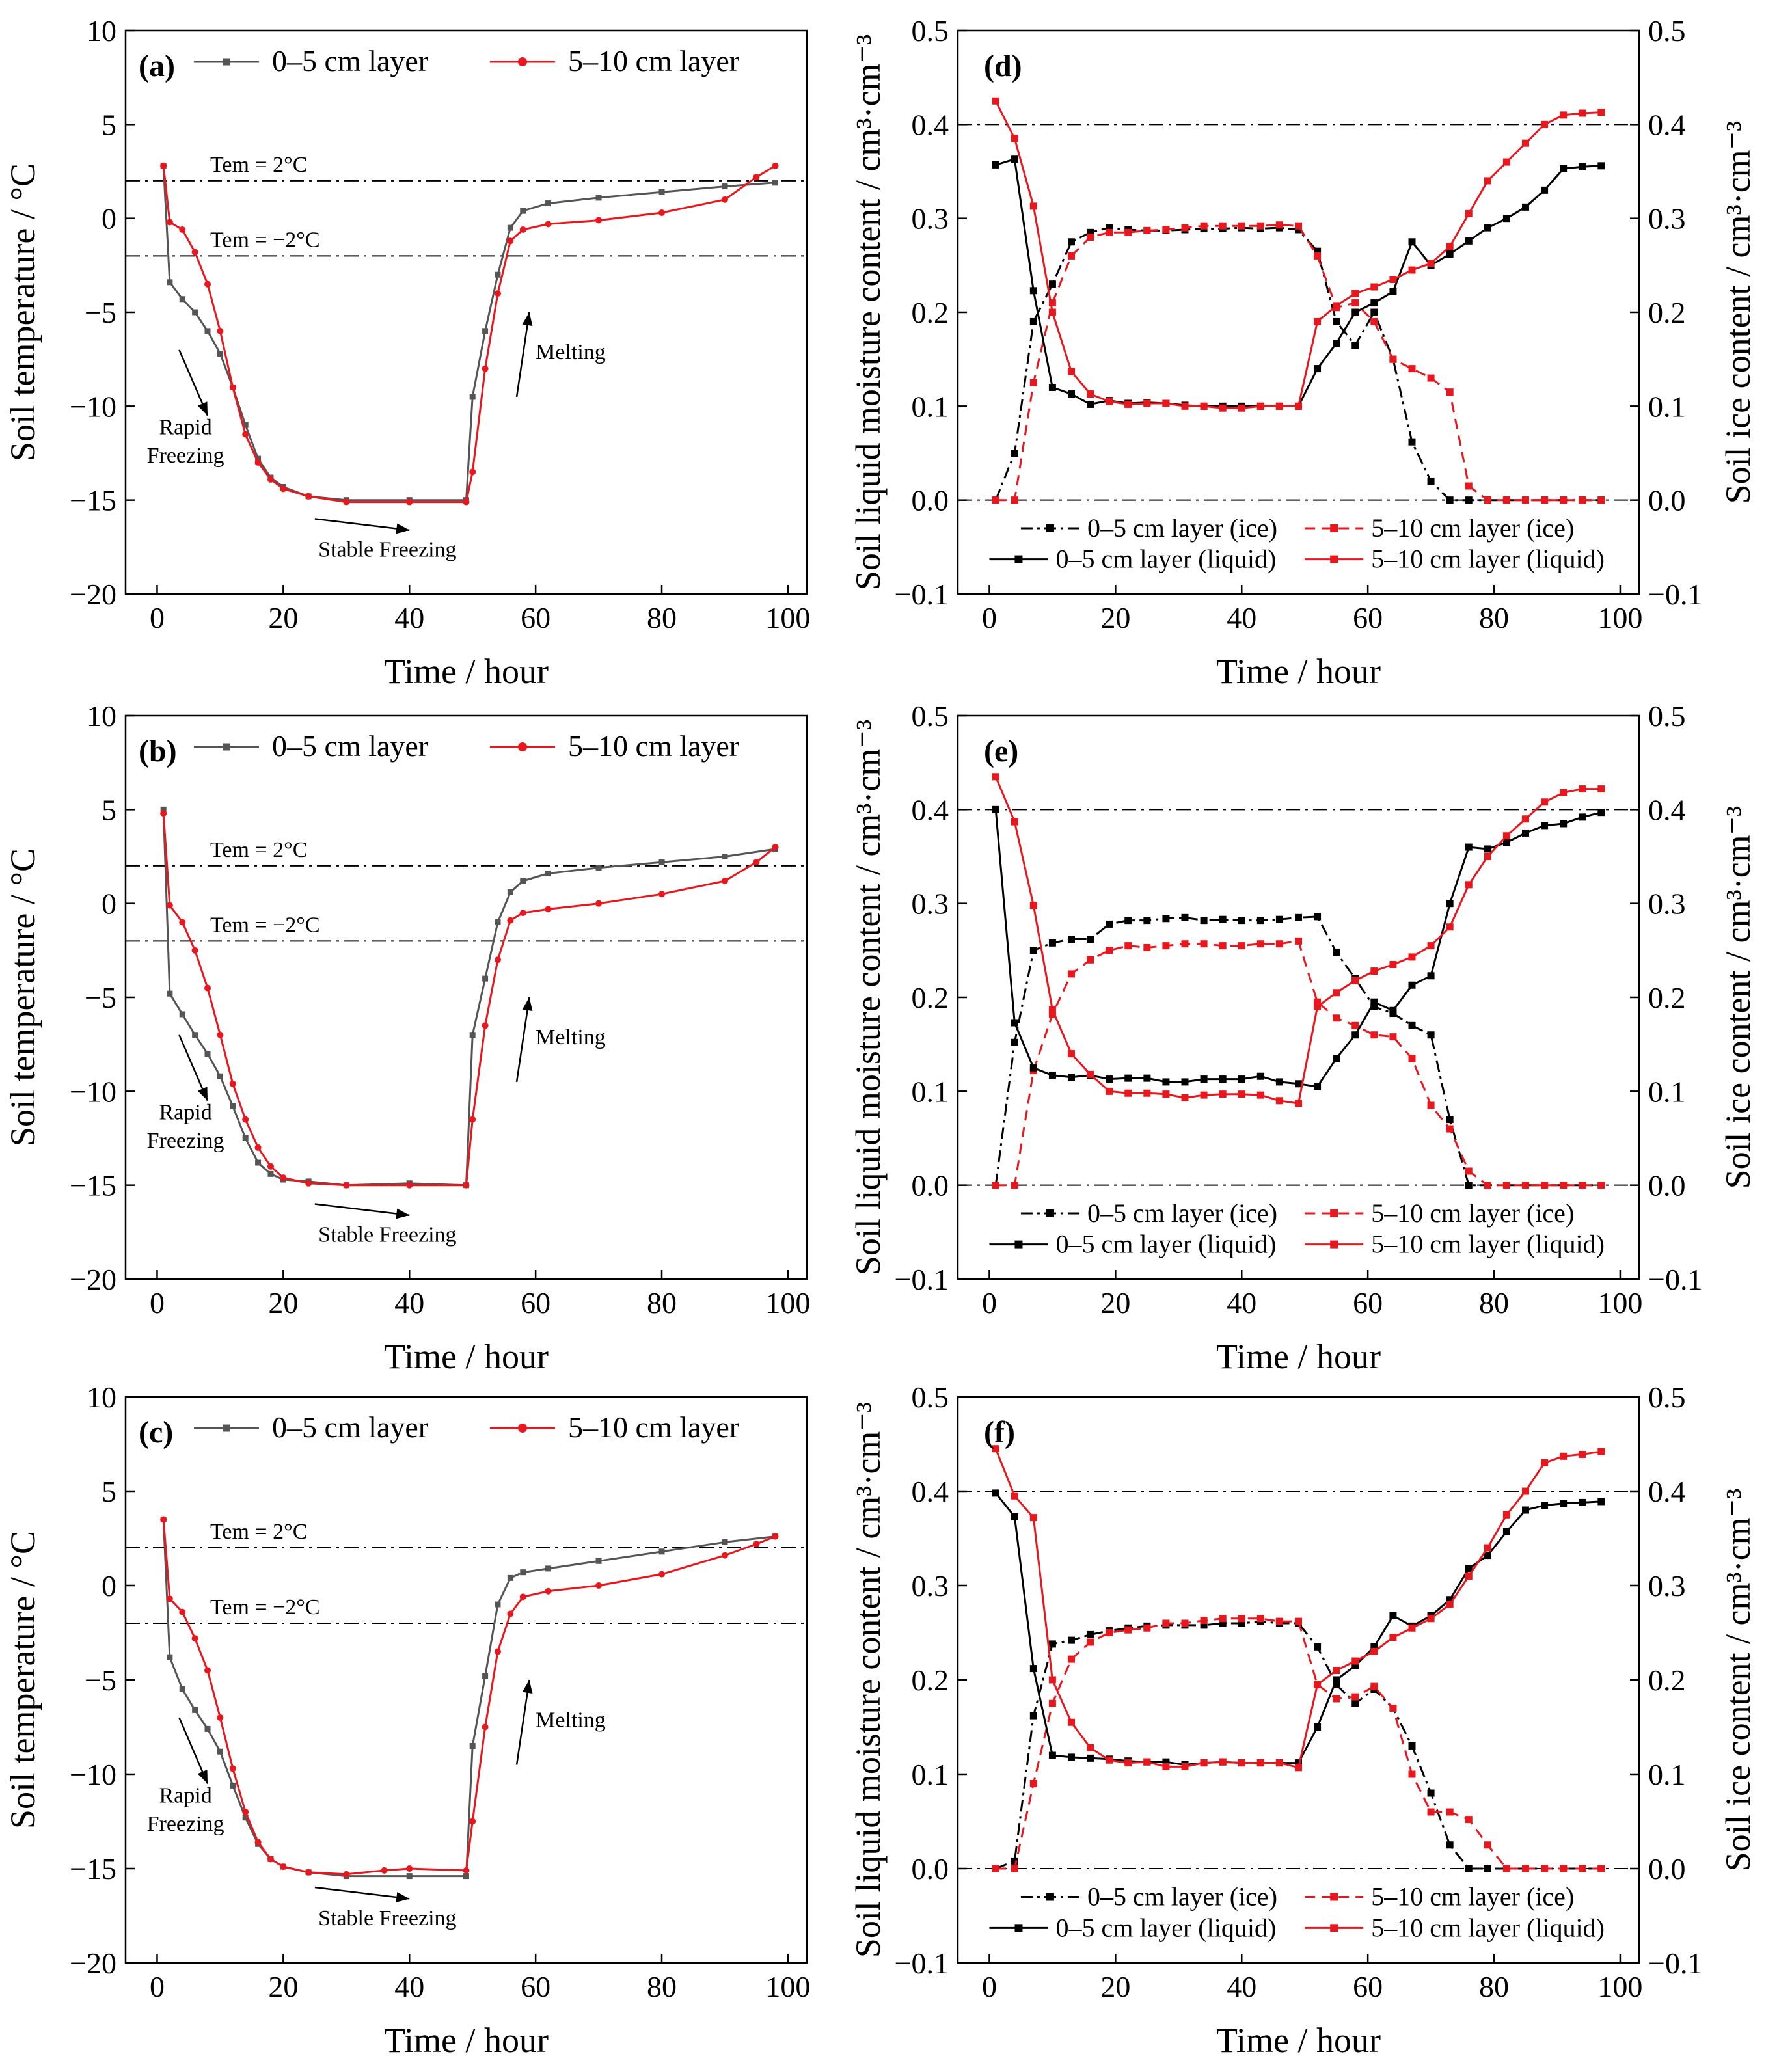  What do you see at coordinates (1667, 406) in the screenshot?
I see `y-tick-label-right: 0.1` at bounding box center [1667, 406].